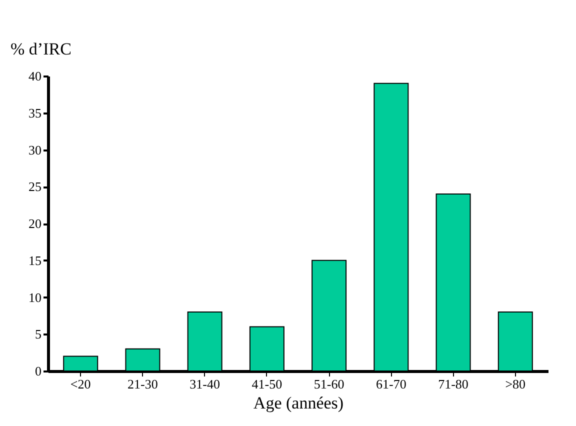 The image size is (576, 426). What do you see at coordinates (515, 384) in the screenshot?
I see `x-tick-label: >80` at bounding box center [515, 384].